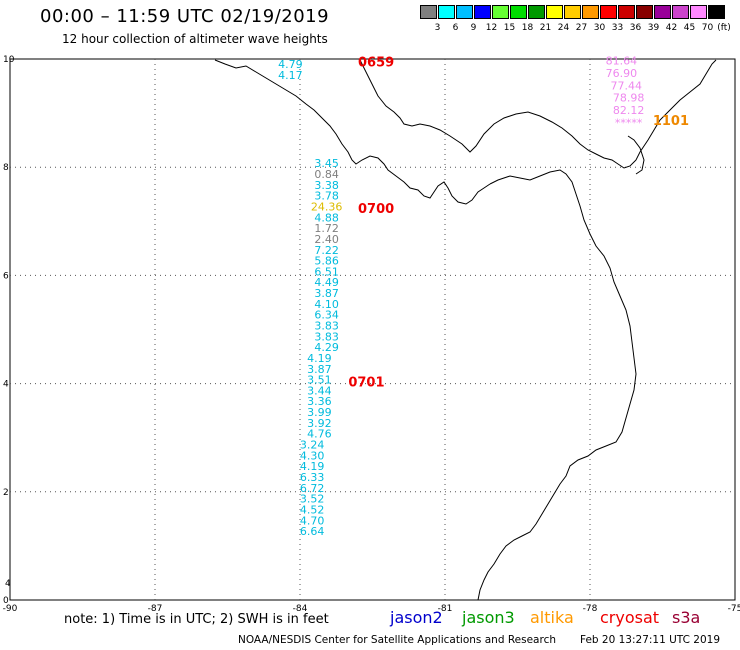 The height and width of the screenshot is (650, 740). What do you see at coordinates (6, 276) in the screenshot?
I see `latitude-tick-label: 6` at bounding box center [6, 276].